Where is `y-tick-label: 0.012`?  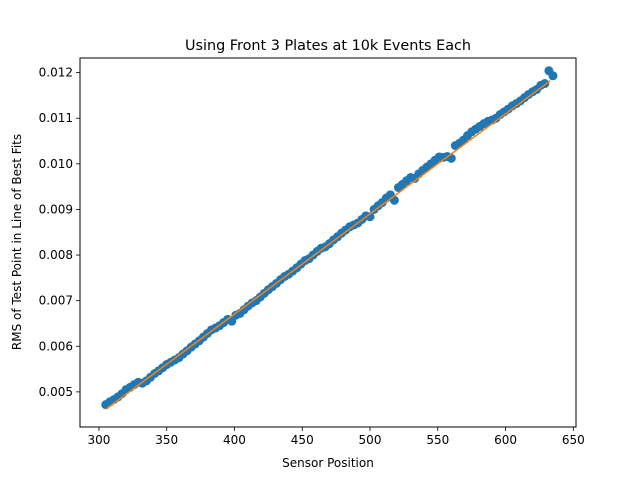
y-tick-label: 0.012 is located at coordinates (56, 73).